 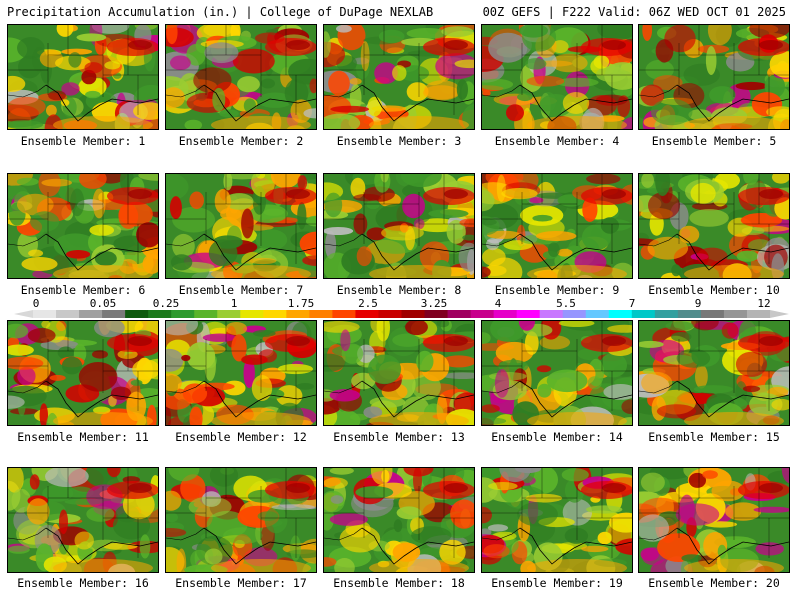 What do you see at coordinates (764, 303) in the screenshot?
I see `colorbar-tick-label: 12` at bounding box center [764, 303].